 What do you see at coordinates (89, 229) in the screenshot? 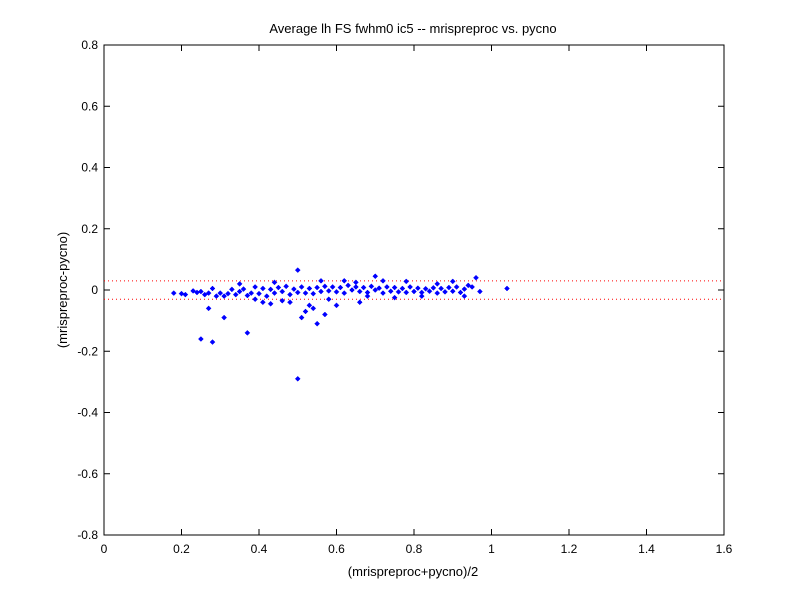
I see `y-tick-label: 0.2` at bounding box center [89, 229].